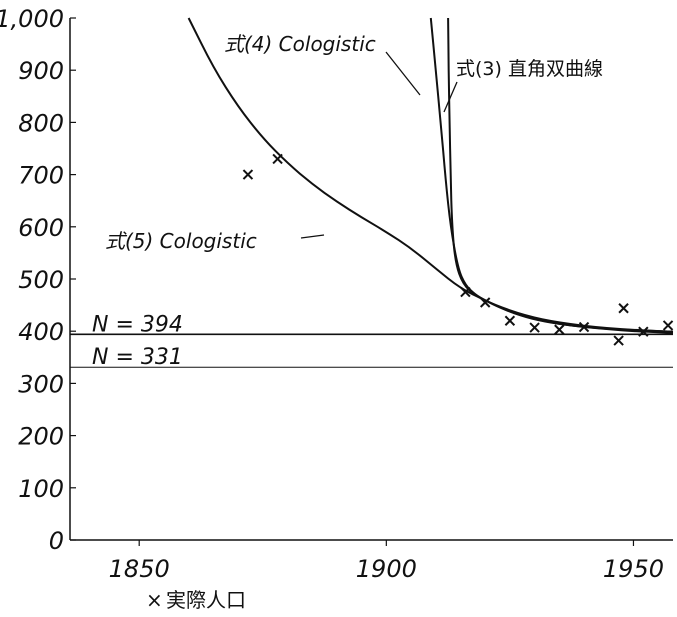  What do you see at coordinates (32, 19) in the screenshot?
I see `y-tick-label: 1,000` at bounding box center [32, 19].